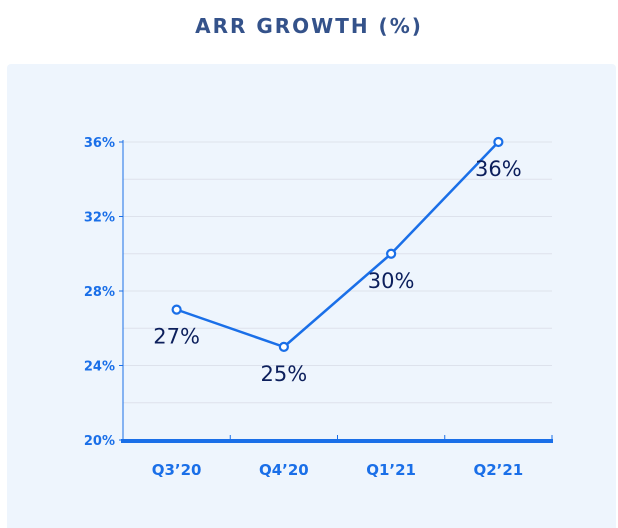 The height and width of the screenshot is (528, 618). I want to click on data-label: 30%, so click(391, 281).